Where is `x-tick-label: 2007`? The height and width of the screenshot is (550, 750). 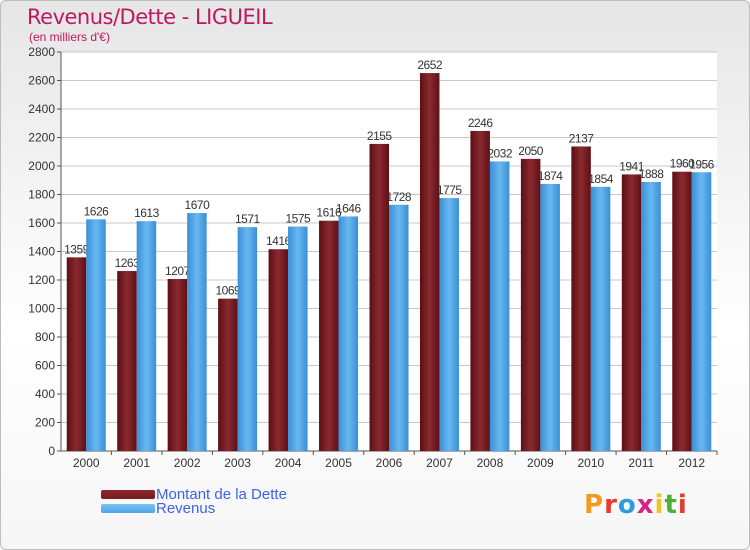 x-tick-label: 2007 is located at coordinates (439, 463).